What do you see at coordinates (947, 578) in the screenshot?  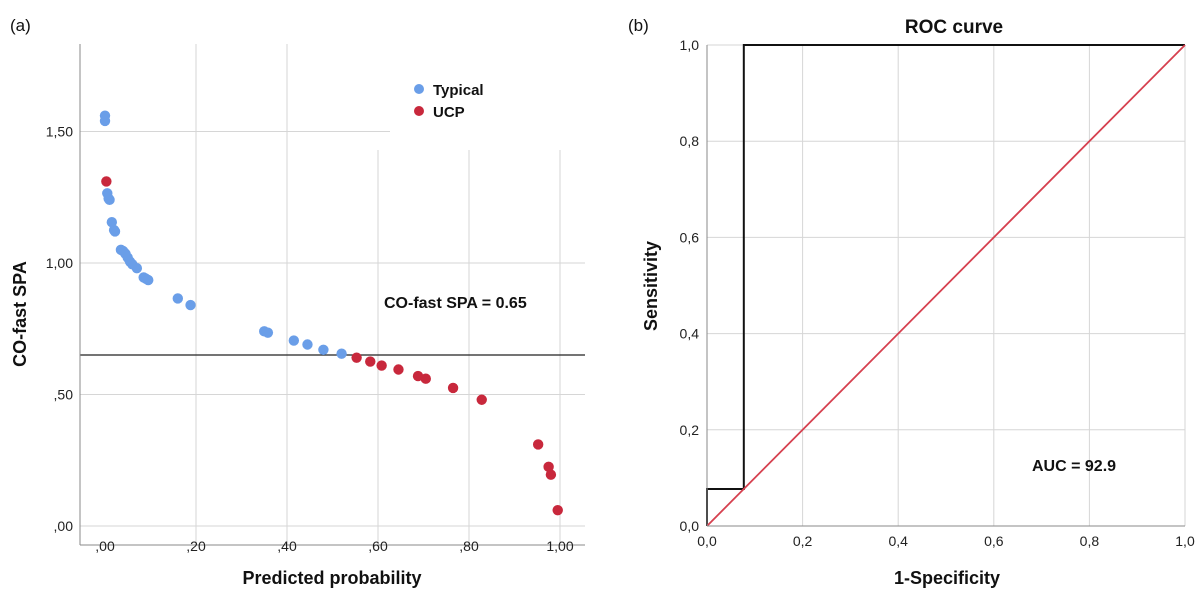 I see `panel-b-x-axis-title: 1-Specificity` at bounding box center [947, 578].